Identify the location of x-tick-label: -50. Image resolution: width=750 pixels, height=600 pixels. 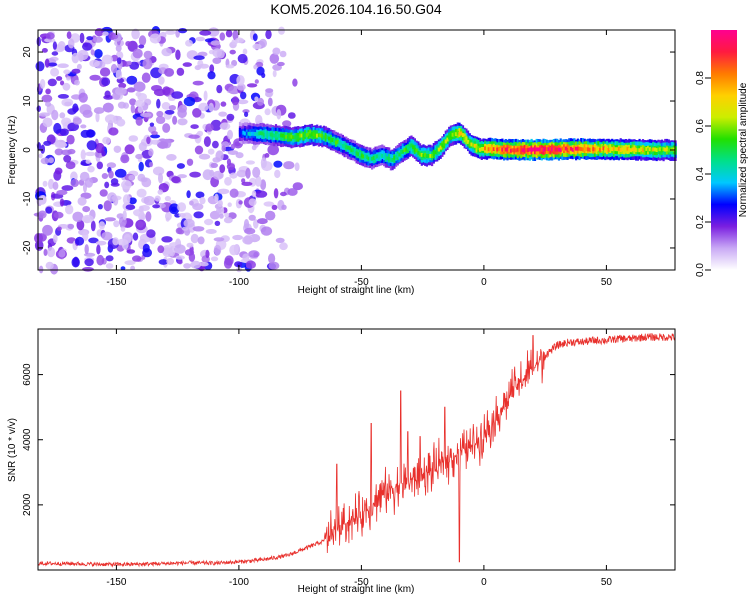
(361, 282).